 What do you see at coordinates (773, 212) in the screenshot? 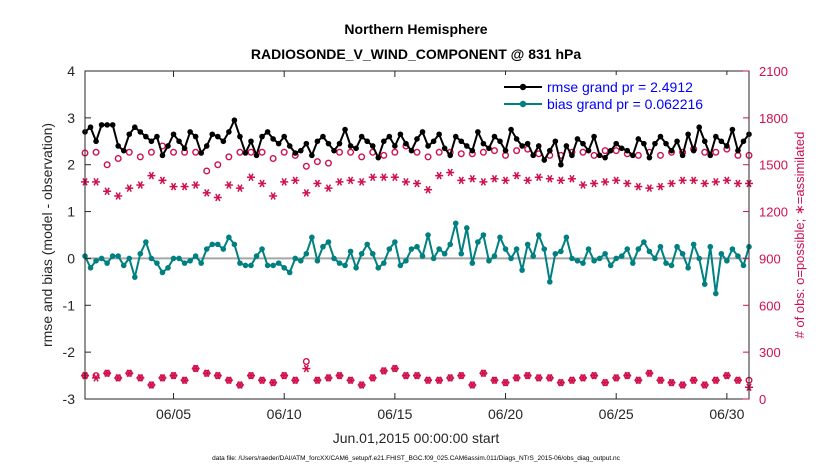
I see `y-right-tick-label: 1200` at bounding box center [773, 212].